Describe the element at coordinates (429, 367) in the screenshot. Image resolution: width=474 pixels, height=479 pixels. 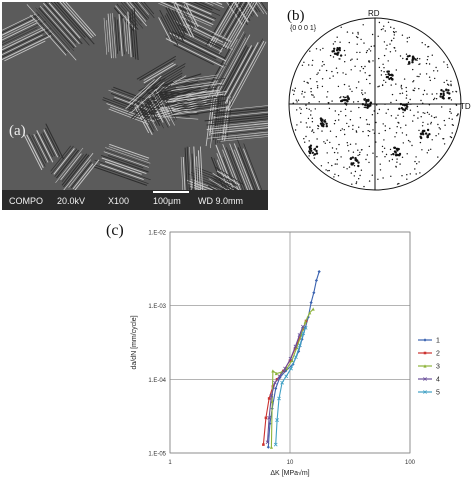
I see `chart-legend: 1 2 3 4 5` at that location.